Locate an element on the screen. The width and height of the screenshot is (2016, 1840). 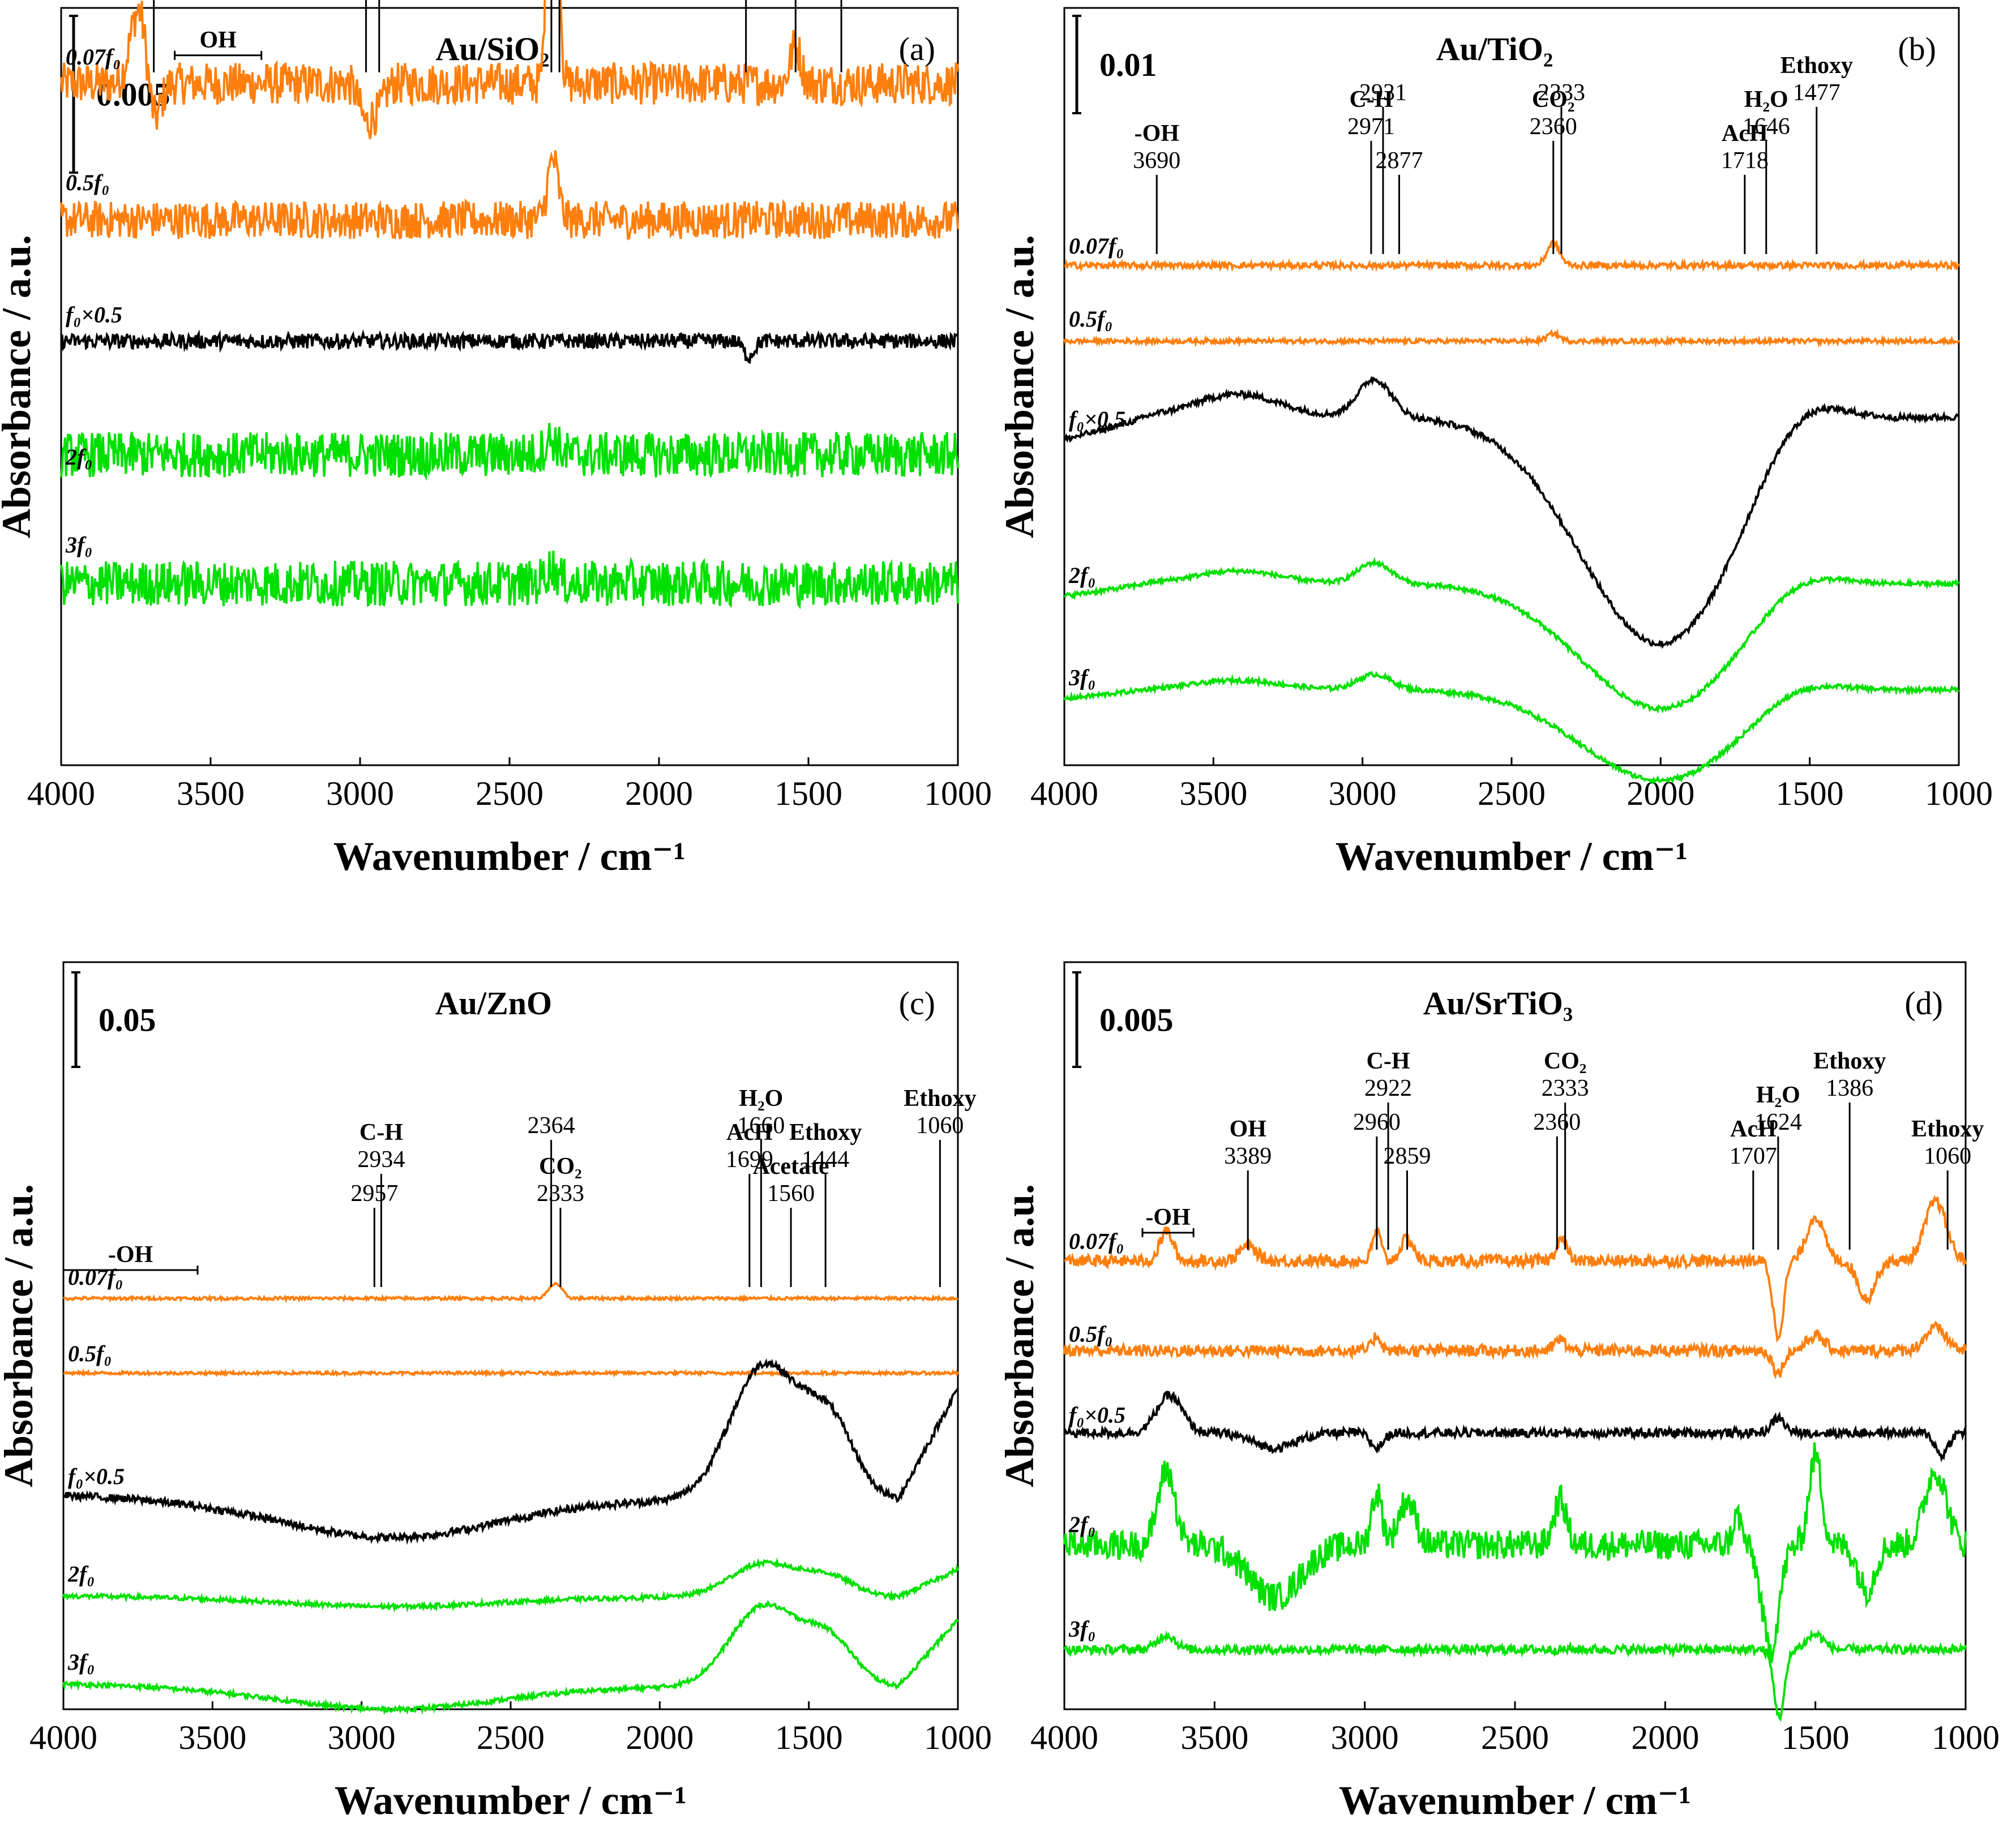
annotation-value: 1646 is located at coordinates (1766, 127).